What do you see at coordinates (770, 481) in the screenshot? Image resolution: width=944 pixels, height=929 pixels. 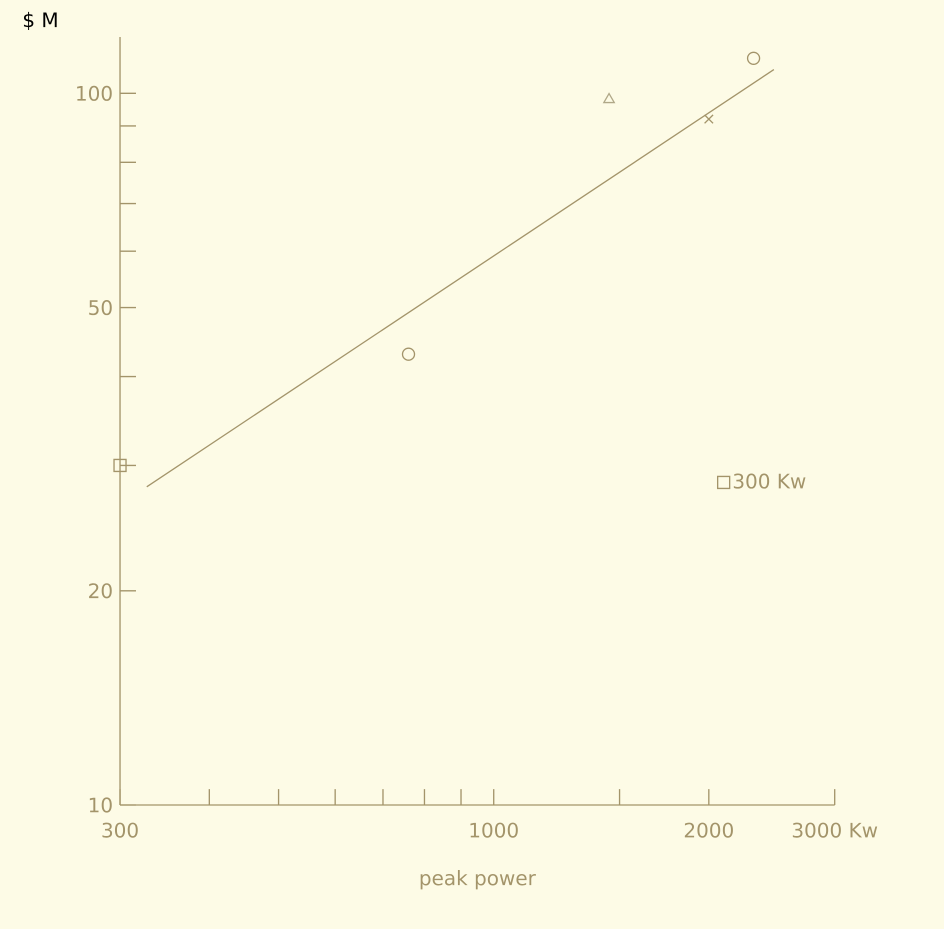 I see `legend-label: 300 Kw` at bounding box center [770, 481].